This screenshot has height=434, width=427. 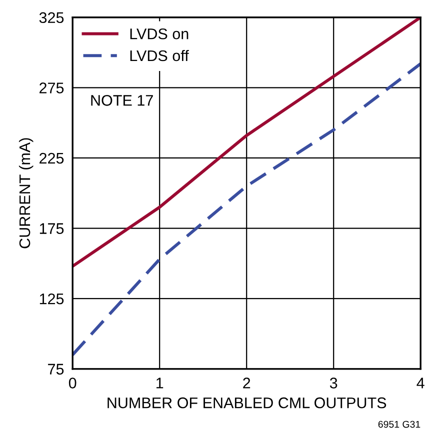 I want to click on y-tick-label: 275, so click(x=52, y=88).